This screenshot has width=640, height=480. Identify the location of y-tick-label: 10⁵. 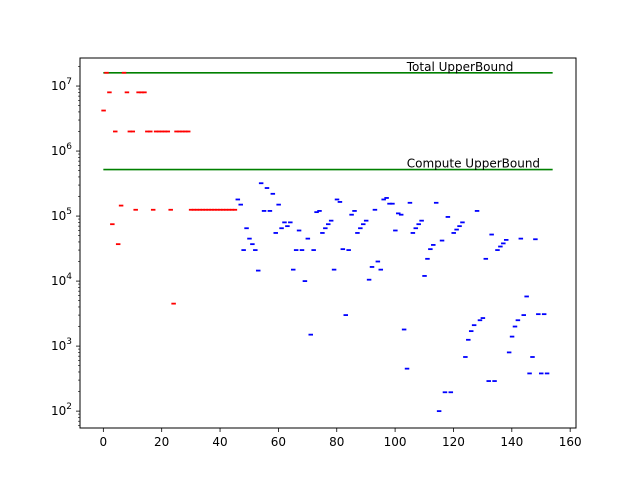
(61, 215).